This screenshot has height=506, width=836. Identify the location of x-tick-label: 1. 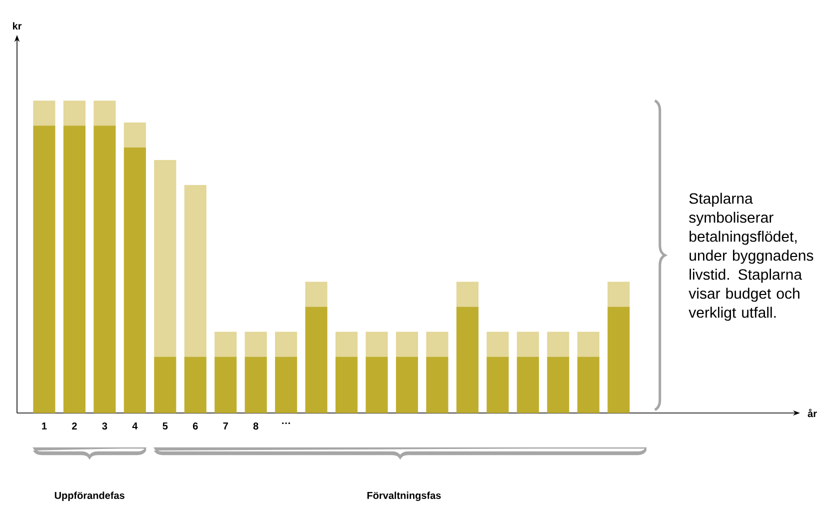
(44, 426).